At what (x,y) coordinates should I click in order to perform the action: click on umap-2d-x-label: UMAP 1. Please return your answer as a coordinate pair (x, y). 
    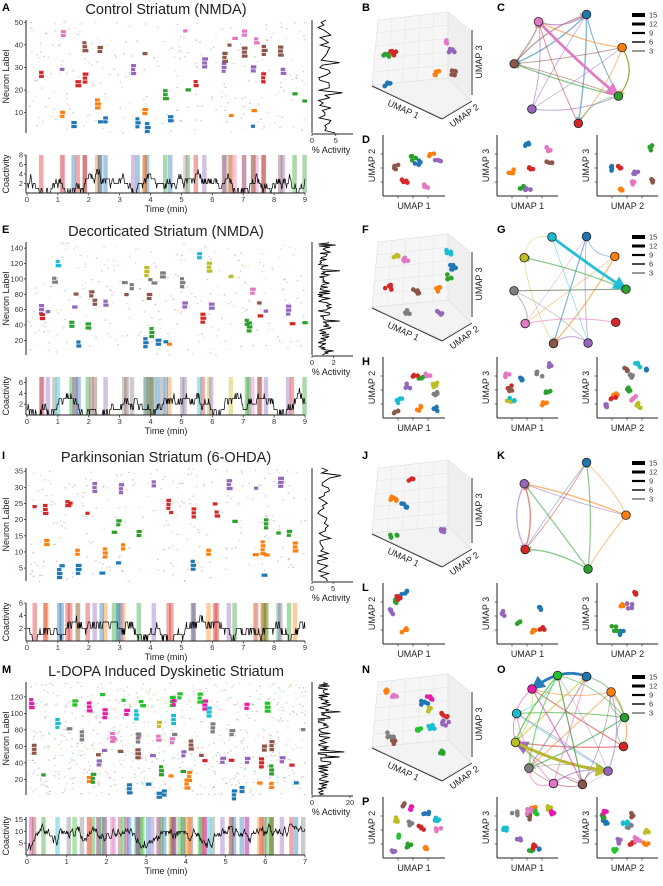
    Looking at the image, I should click on (527, 654).